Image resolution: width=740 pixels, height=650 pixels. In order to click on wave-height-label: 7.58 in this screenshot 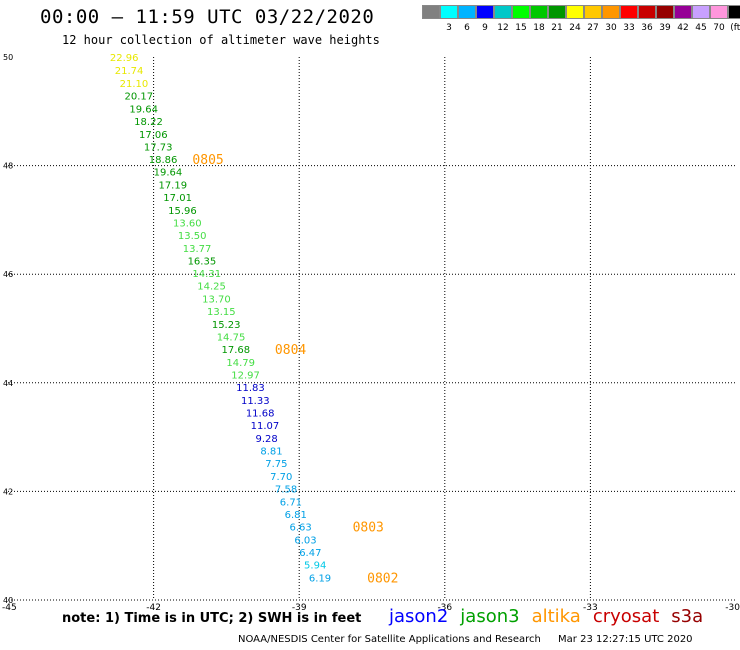, I will do `click(286, 490)`.